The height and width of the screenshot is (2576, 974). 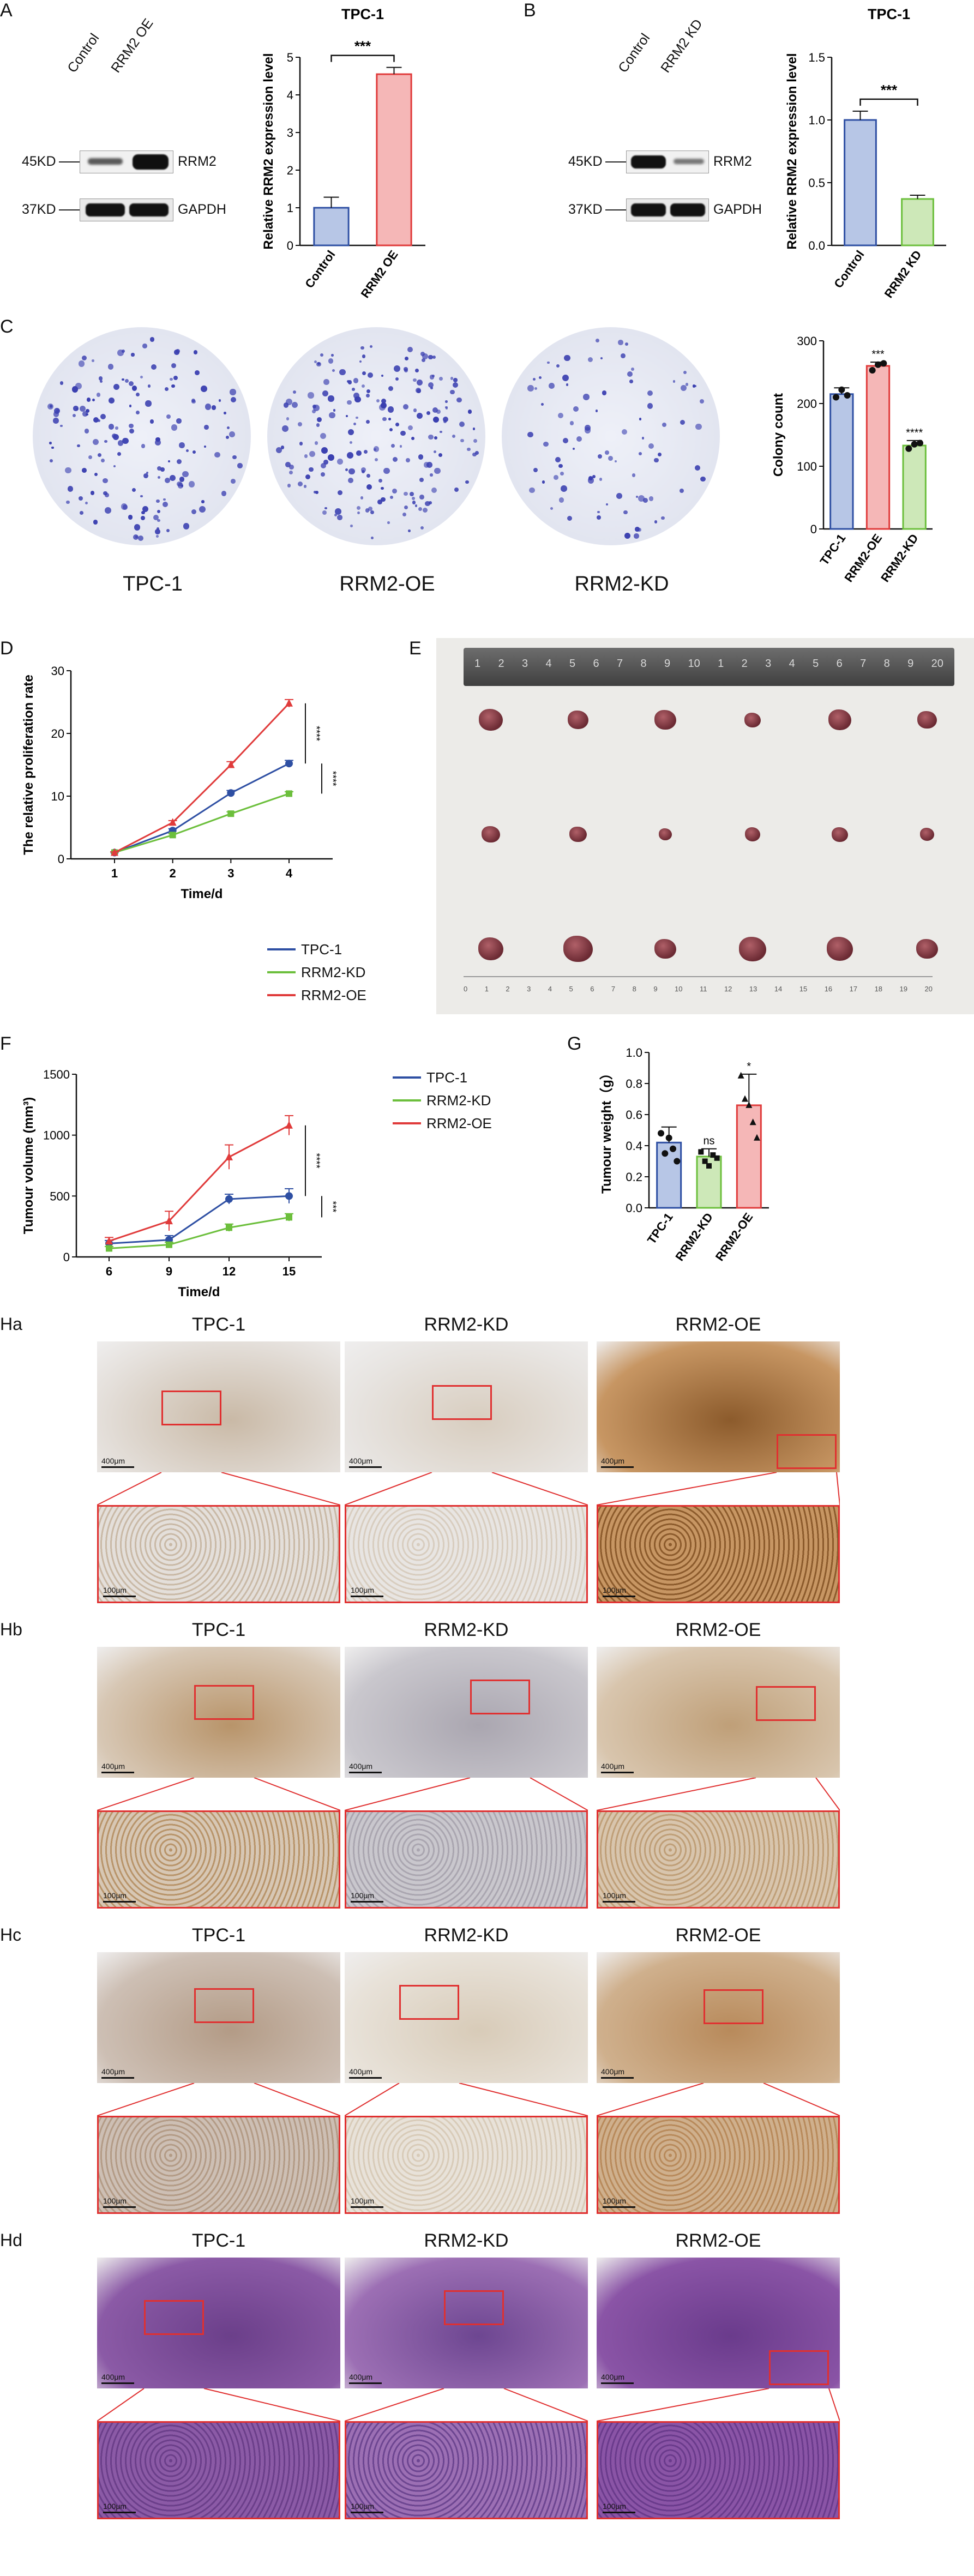 What do you see at coordinates (281, 972) in the screenshot?
I see `legend-swatch-icon` at bounding box center [281, 972].